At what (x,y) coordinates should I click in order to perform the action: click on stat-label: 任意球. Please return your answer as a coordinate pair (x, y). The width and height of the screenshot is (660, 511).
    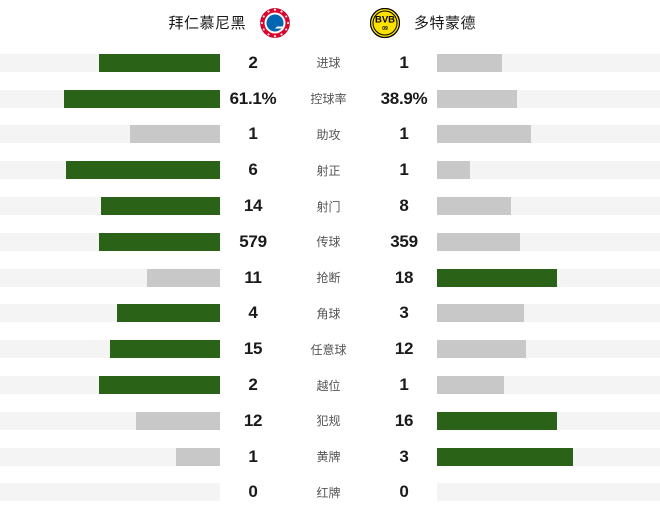
    Looking at the image, I should click on (328, 349).